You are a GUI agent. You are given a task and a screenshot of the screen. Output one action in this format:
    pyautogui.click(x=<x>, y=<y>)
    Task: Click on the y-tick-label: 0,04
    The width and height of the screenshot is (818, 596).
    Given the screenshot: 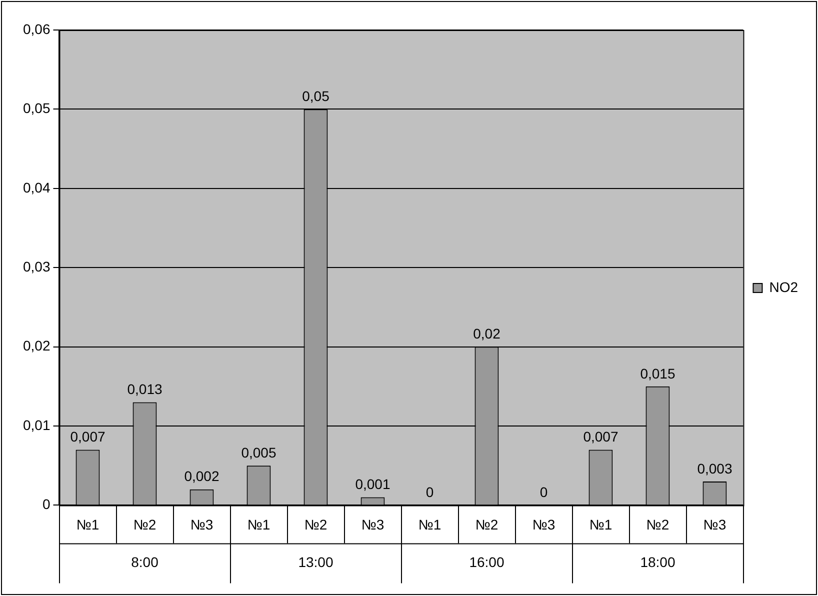 What is the action you would take?
    pyautogui.click(x=36, y=187)
    